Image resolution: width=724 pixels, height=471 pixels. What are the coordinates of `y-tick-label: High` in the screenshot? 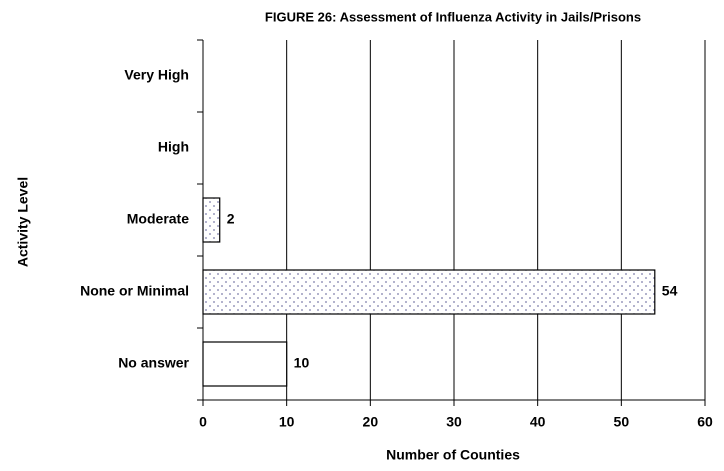 It's located at (173, 147).